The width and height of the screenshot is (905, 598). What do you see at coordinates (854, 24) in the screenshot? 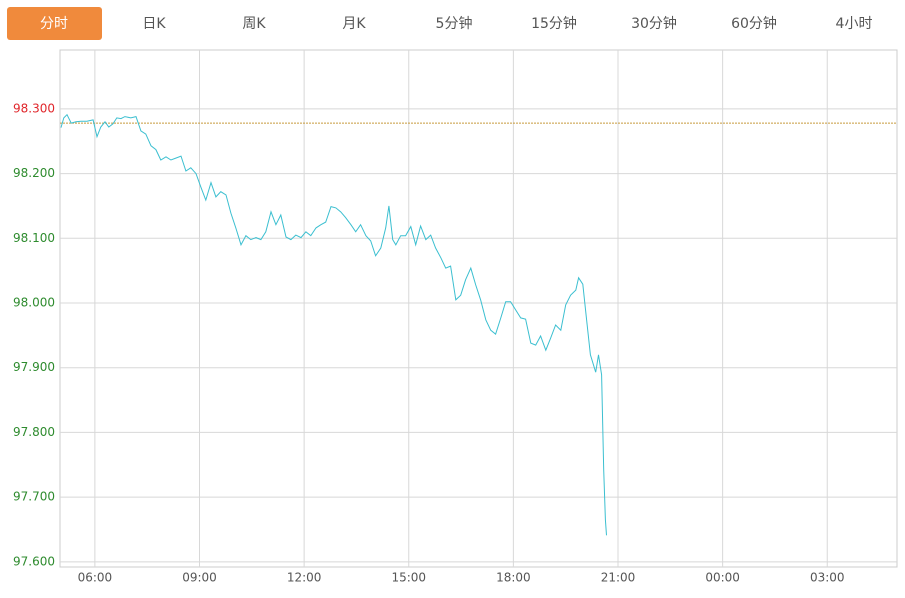
I see `tab: 4小时` at bounding box center [854, 24].